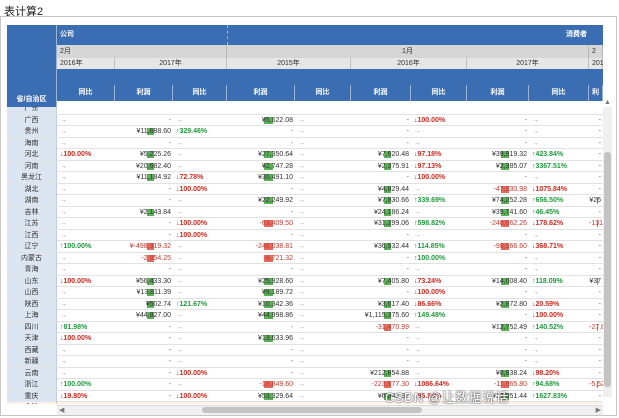 The image size is (619, 418). What do you see at coordinates (598, 410) in the screenshot?
I see `scroll-right-icon: ▶` at bounding box center [598, 410].